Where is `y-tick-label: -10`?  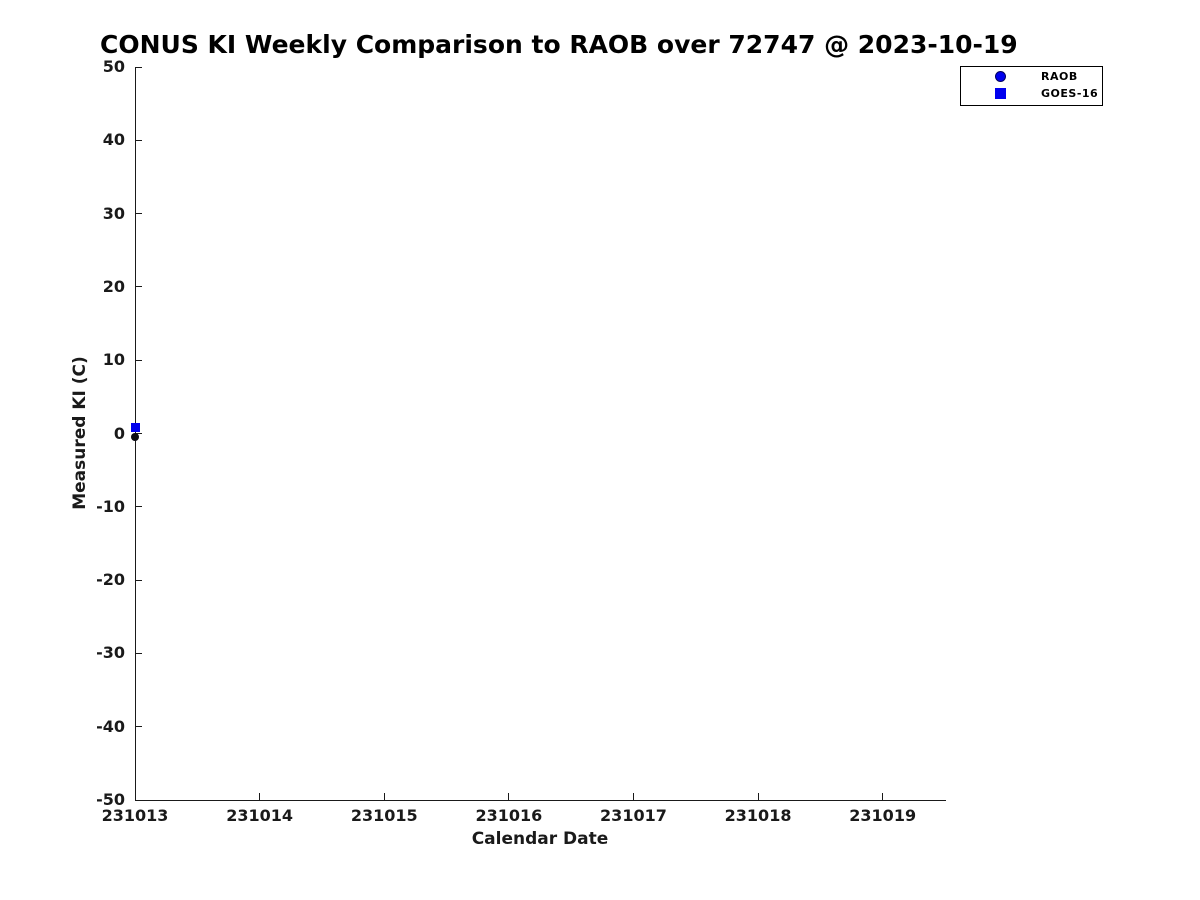 y-tick-label: -10 is located at coordinates (110, 506).